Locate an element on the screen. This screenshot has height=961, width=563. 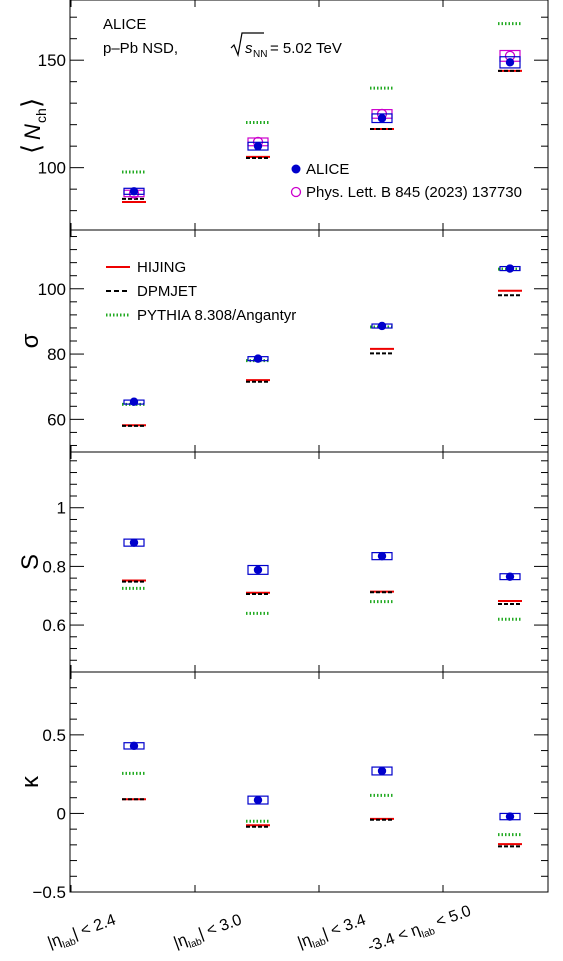
x-category-label: |ηlab| < 2.4 is located at coordinates (83, 933).